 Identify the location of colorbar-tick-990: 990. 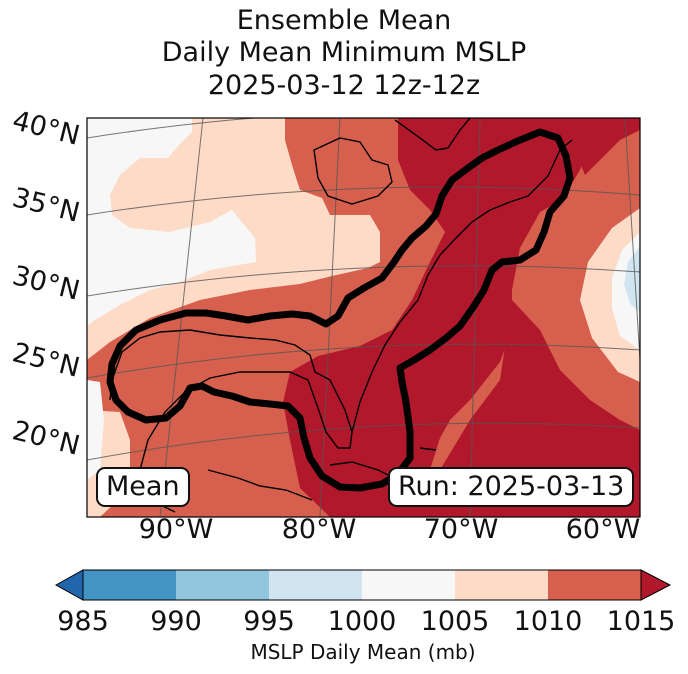
(176, 621).